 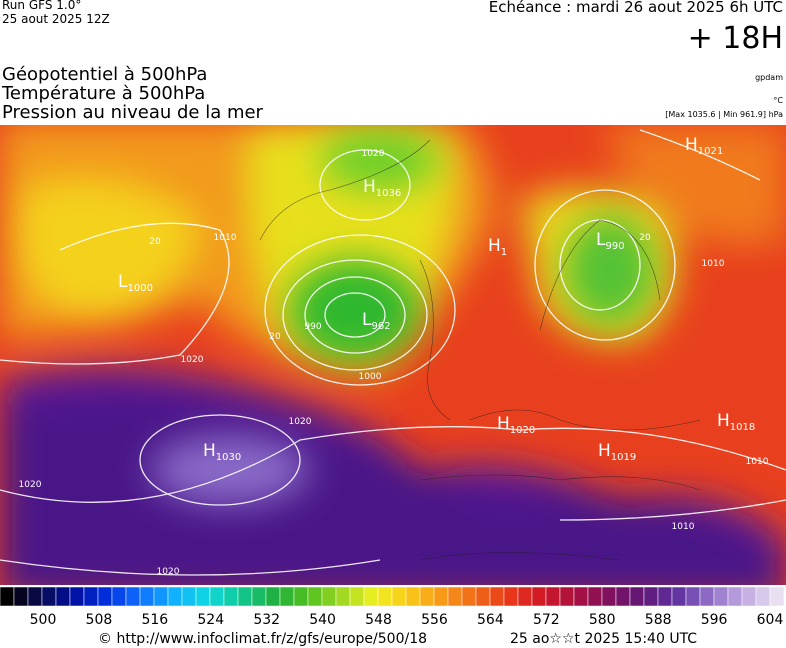 I want to click on contour-label: 990, so click(x=312, y=327).